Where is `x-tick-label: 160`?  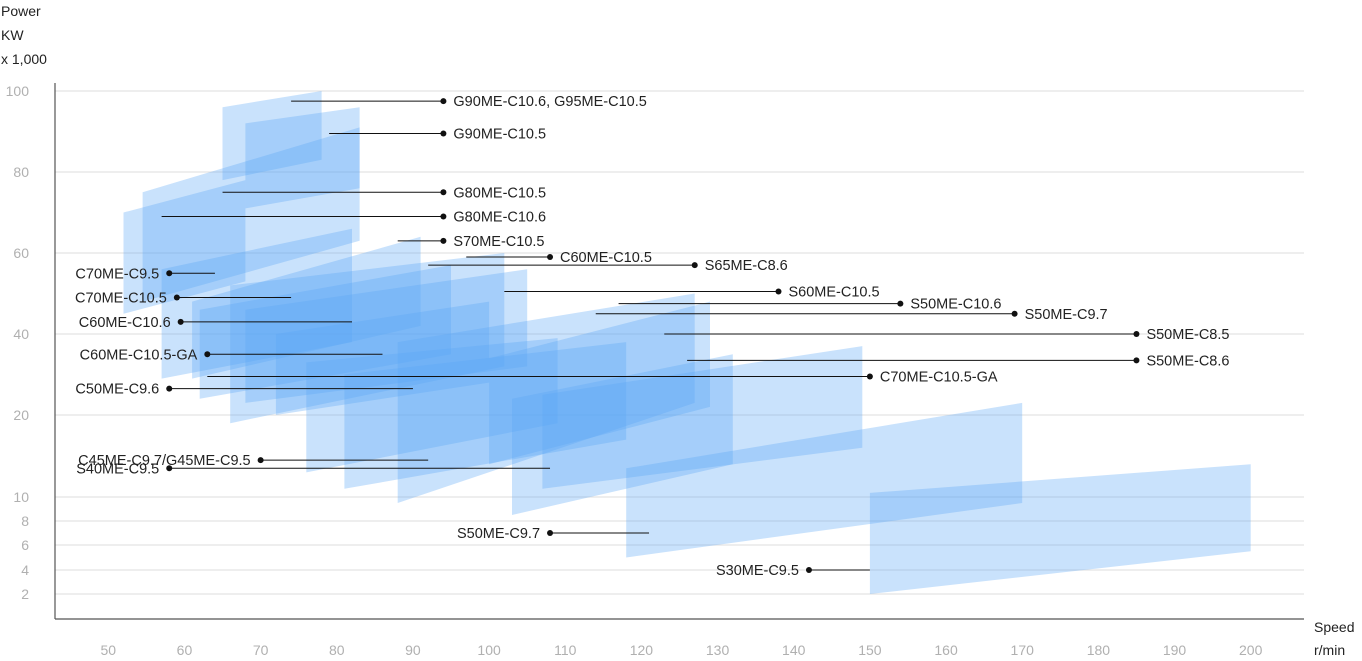
x-tick-label: 160 is located at coordinates (946, 650).